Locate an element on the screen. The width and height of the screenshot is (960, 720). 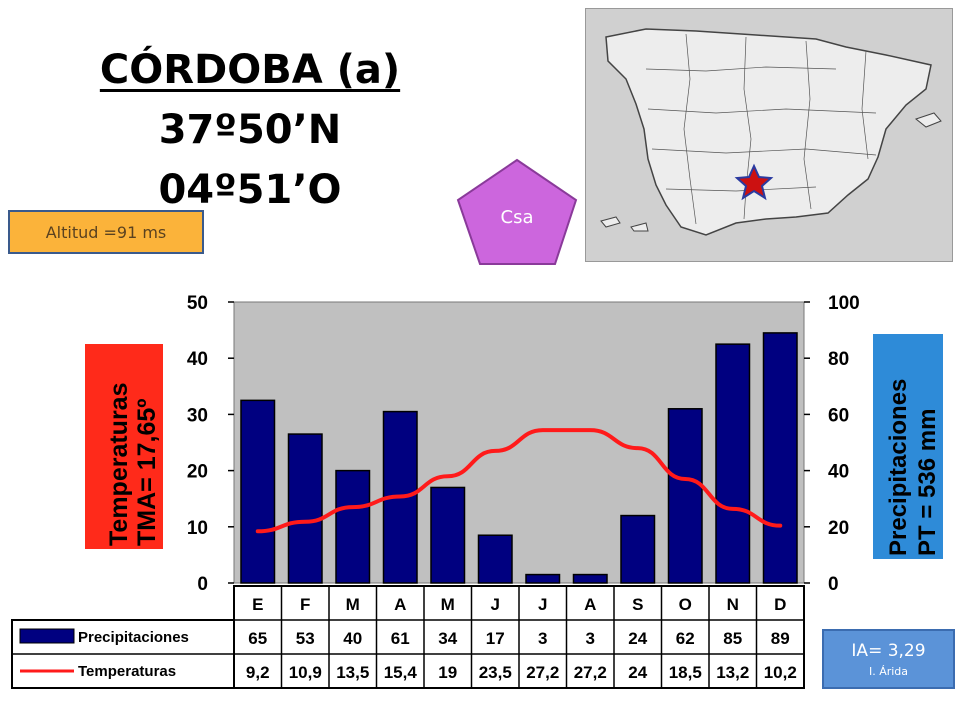
location-map is located at coordinates (769, 135).